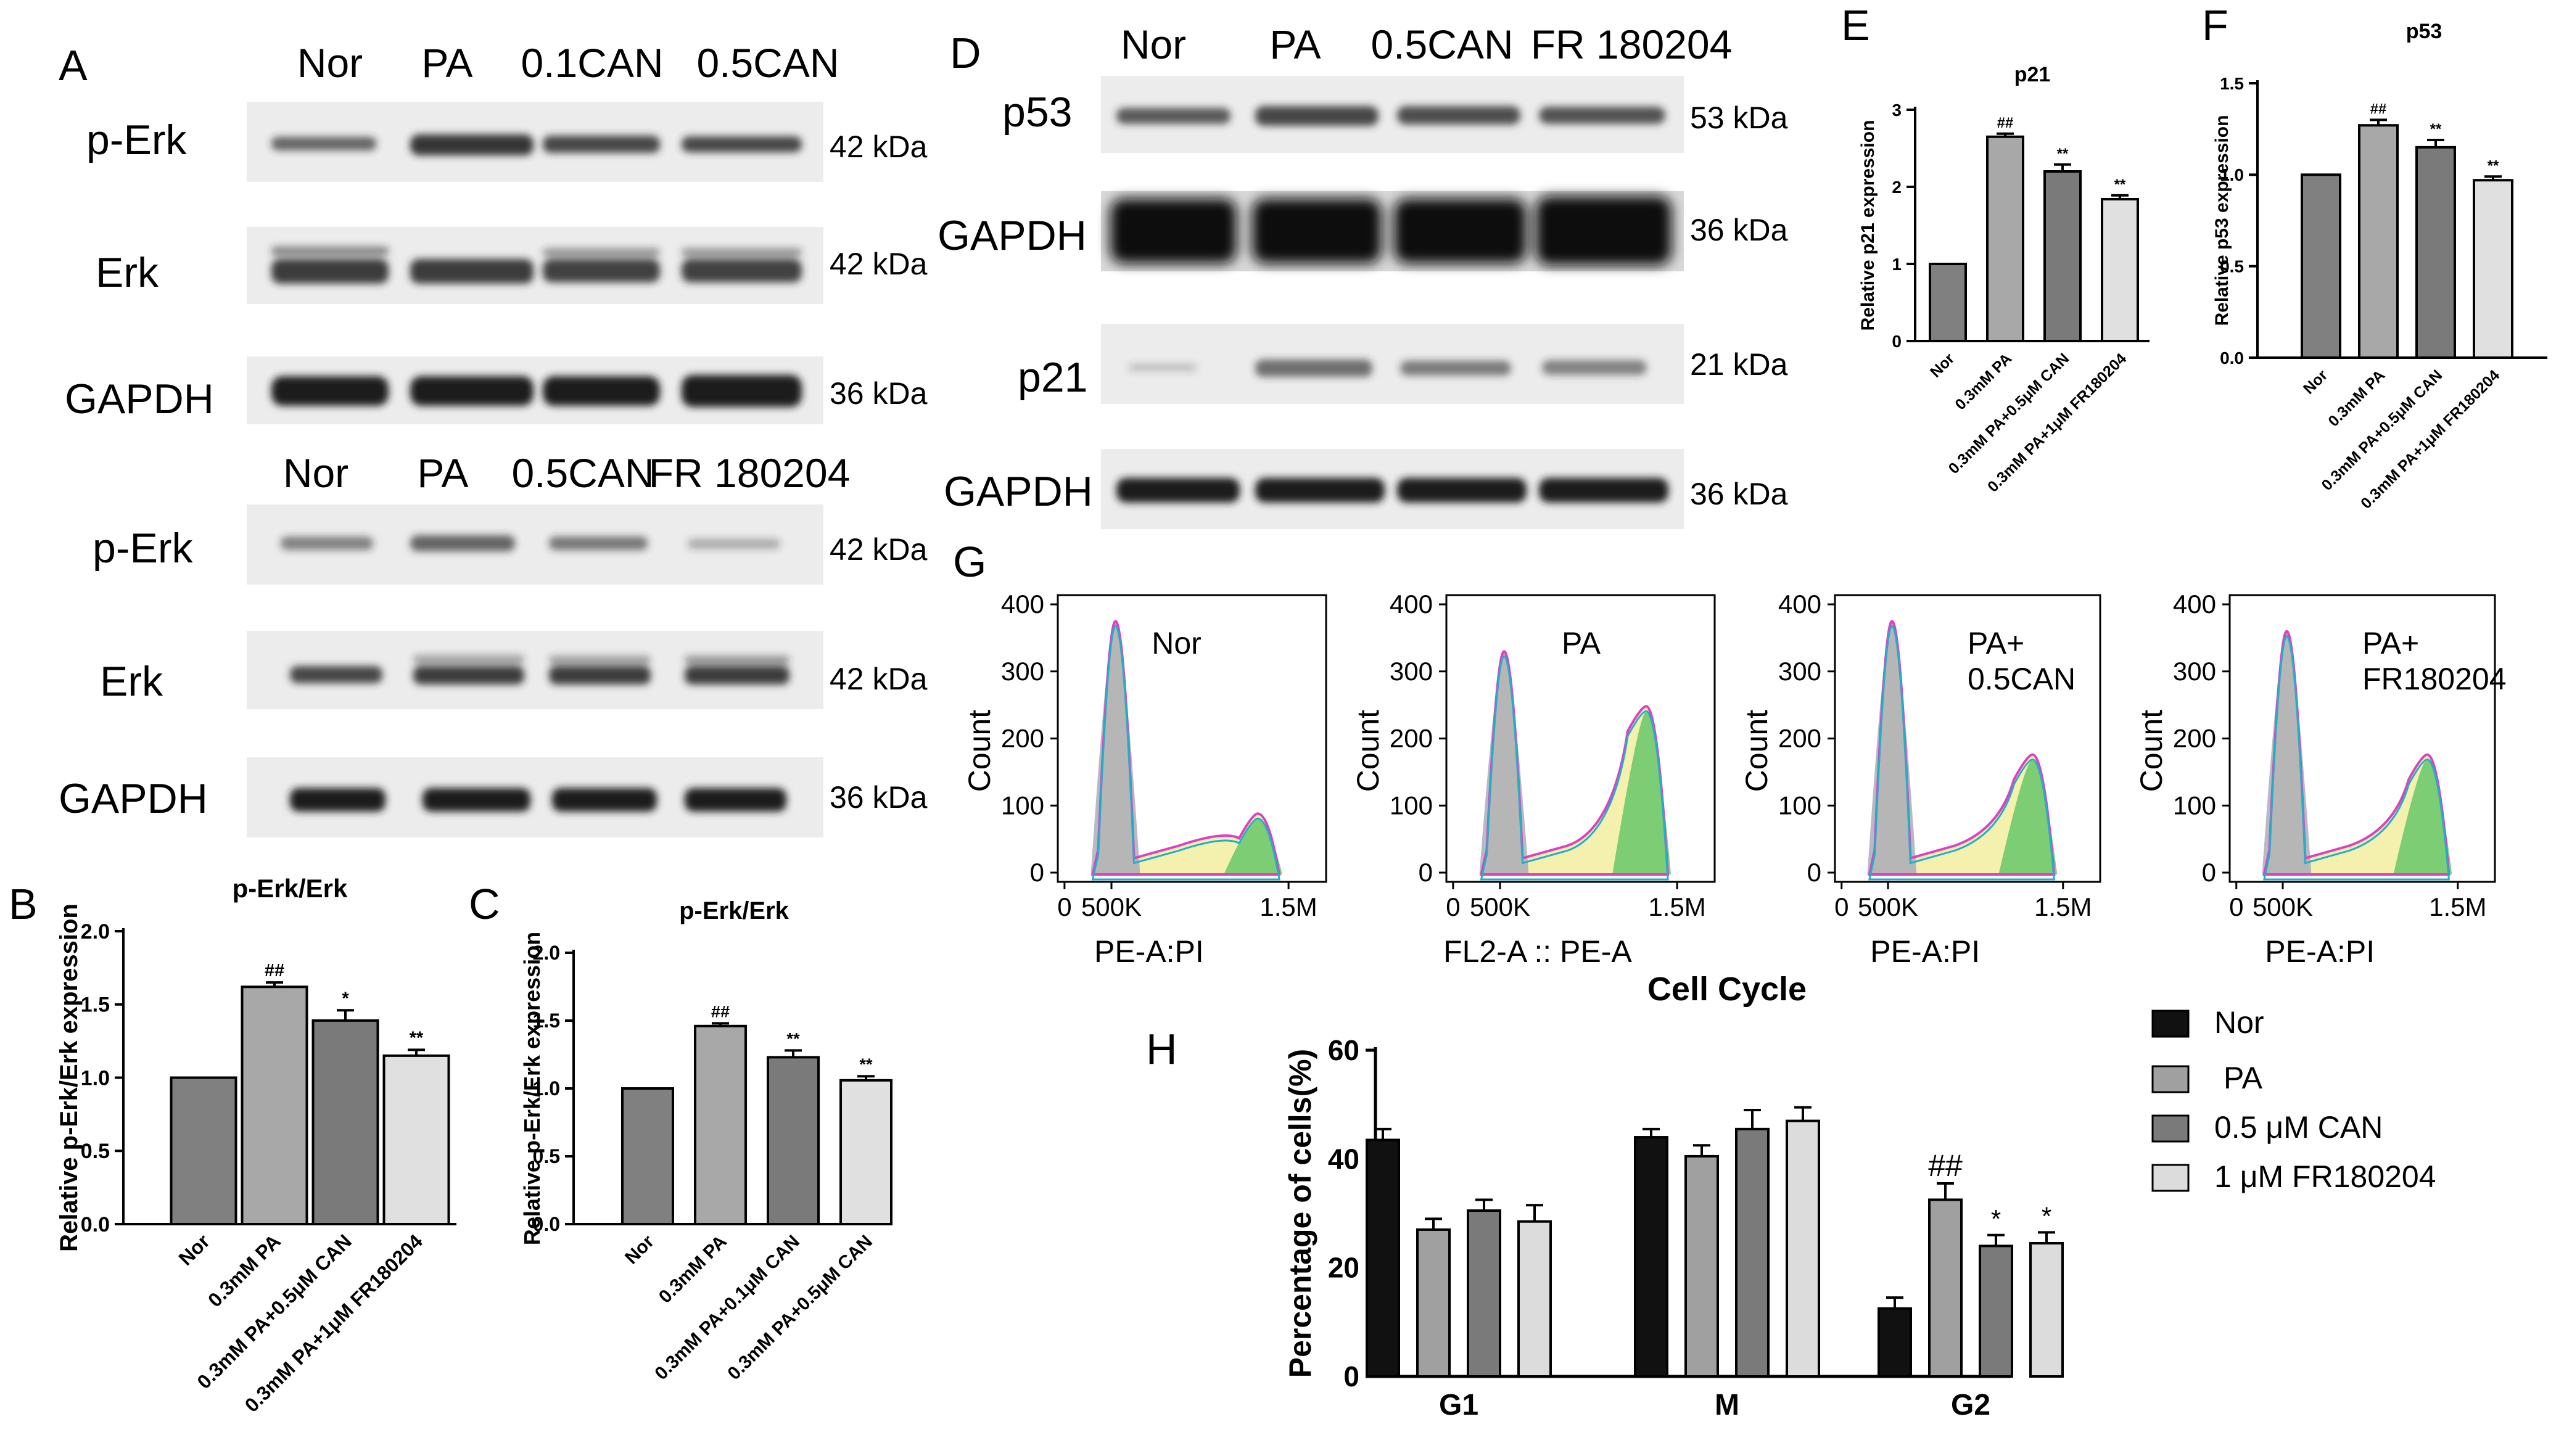 The width and height of the screenshot is (2564, 1456). I want to click on chart-title: p53, so click(2424, 32).